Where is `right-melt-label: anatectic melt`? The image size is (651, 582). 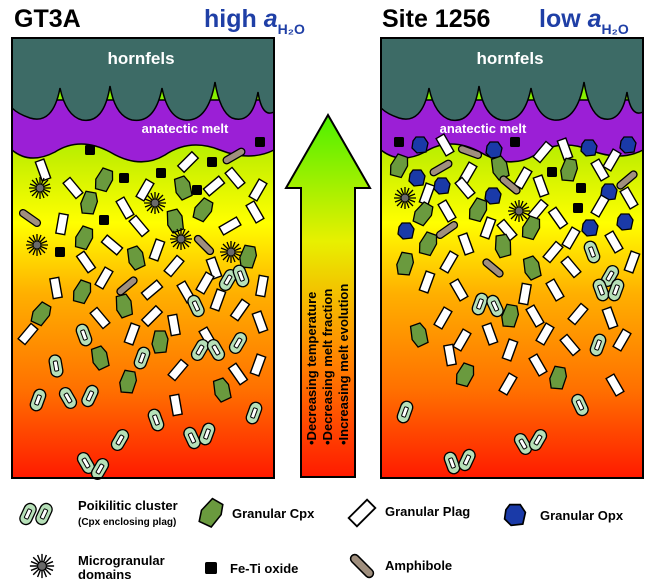
right-melt-label: anatectic melt is located at coordinates (483, 128).